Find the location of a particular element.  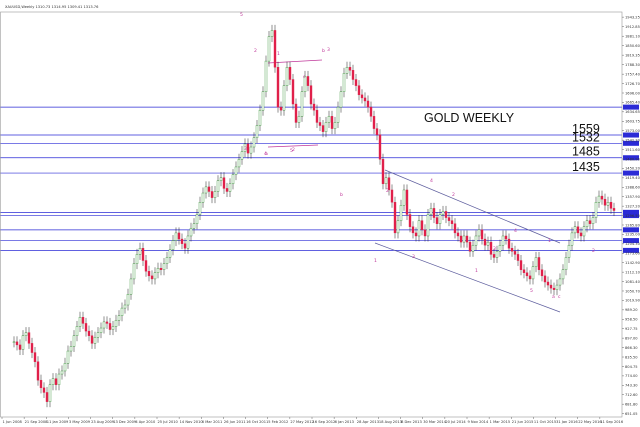

y-tick-label: 1943.25 is located at coordinates (632, 17).